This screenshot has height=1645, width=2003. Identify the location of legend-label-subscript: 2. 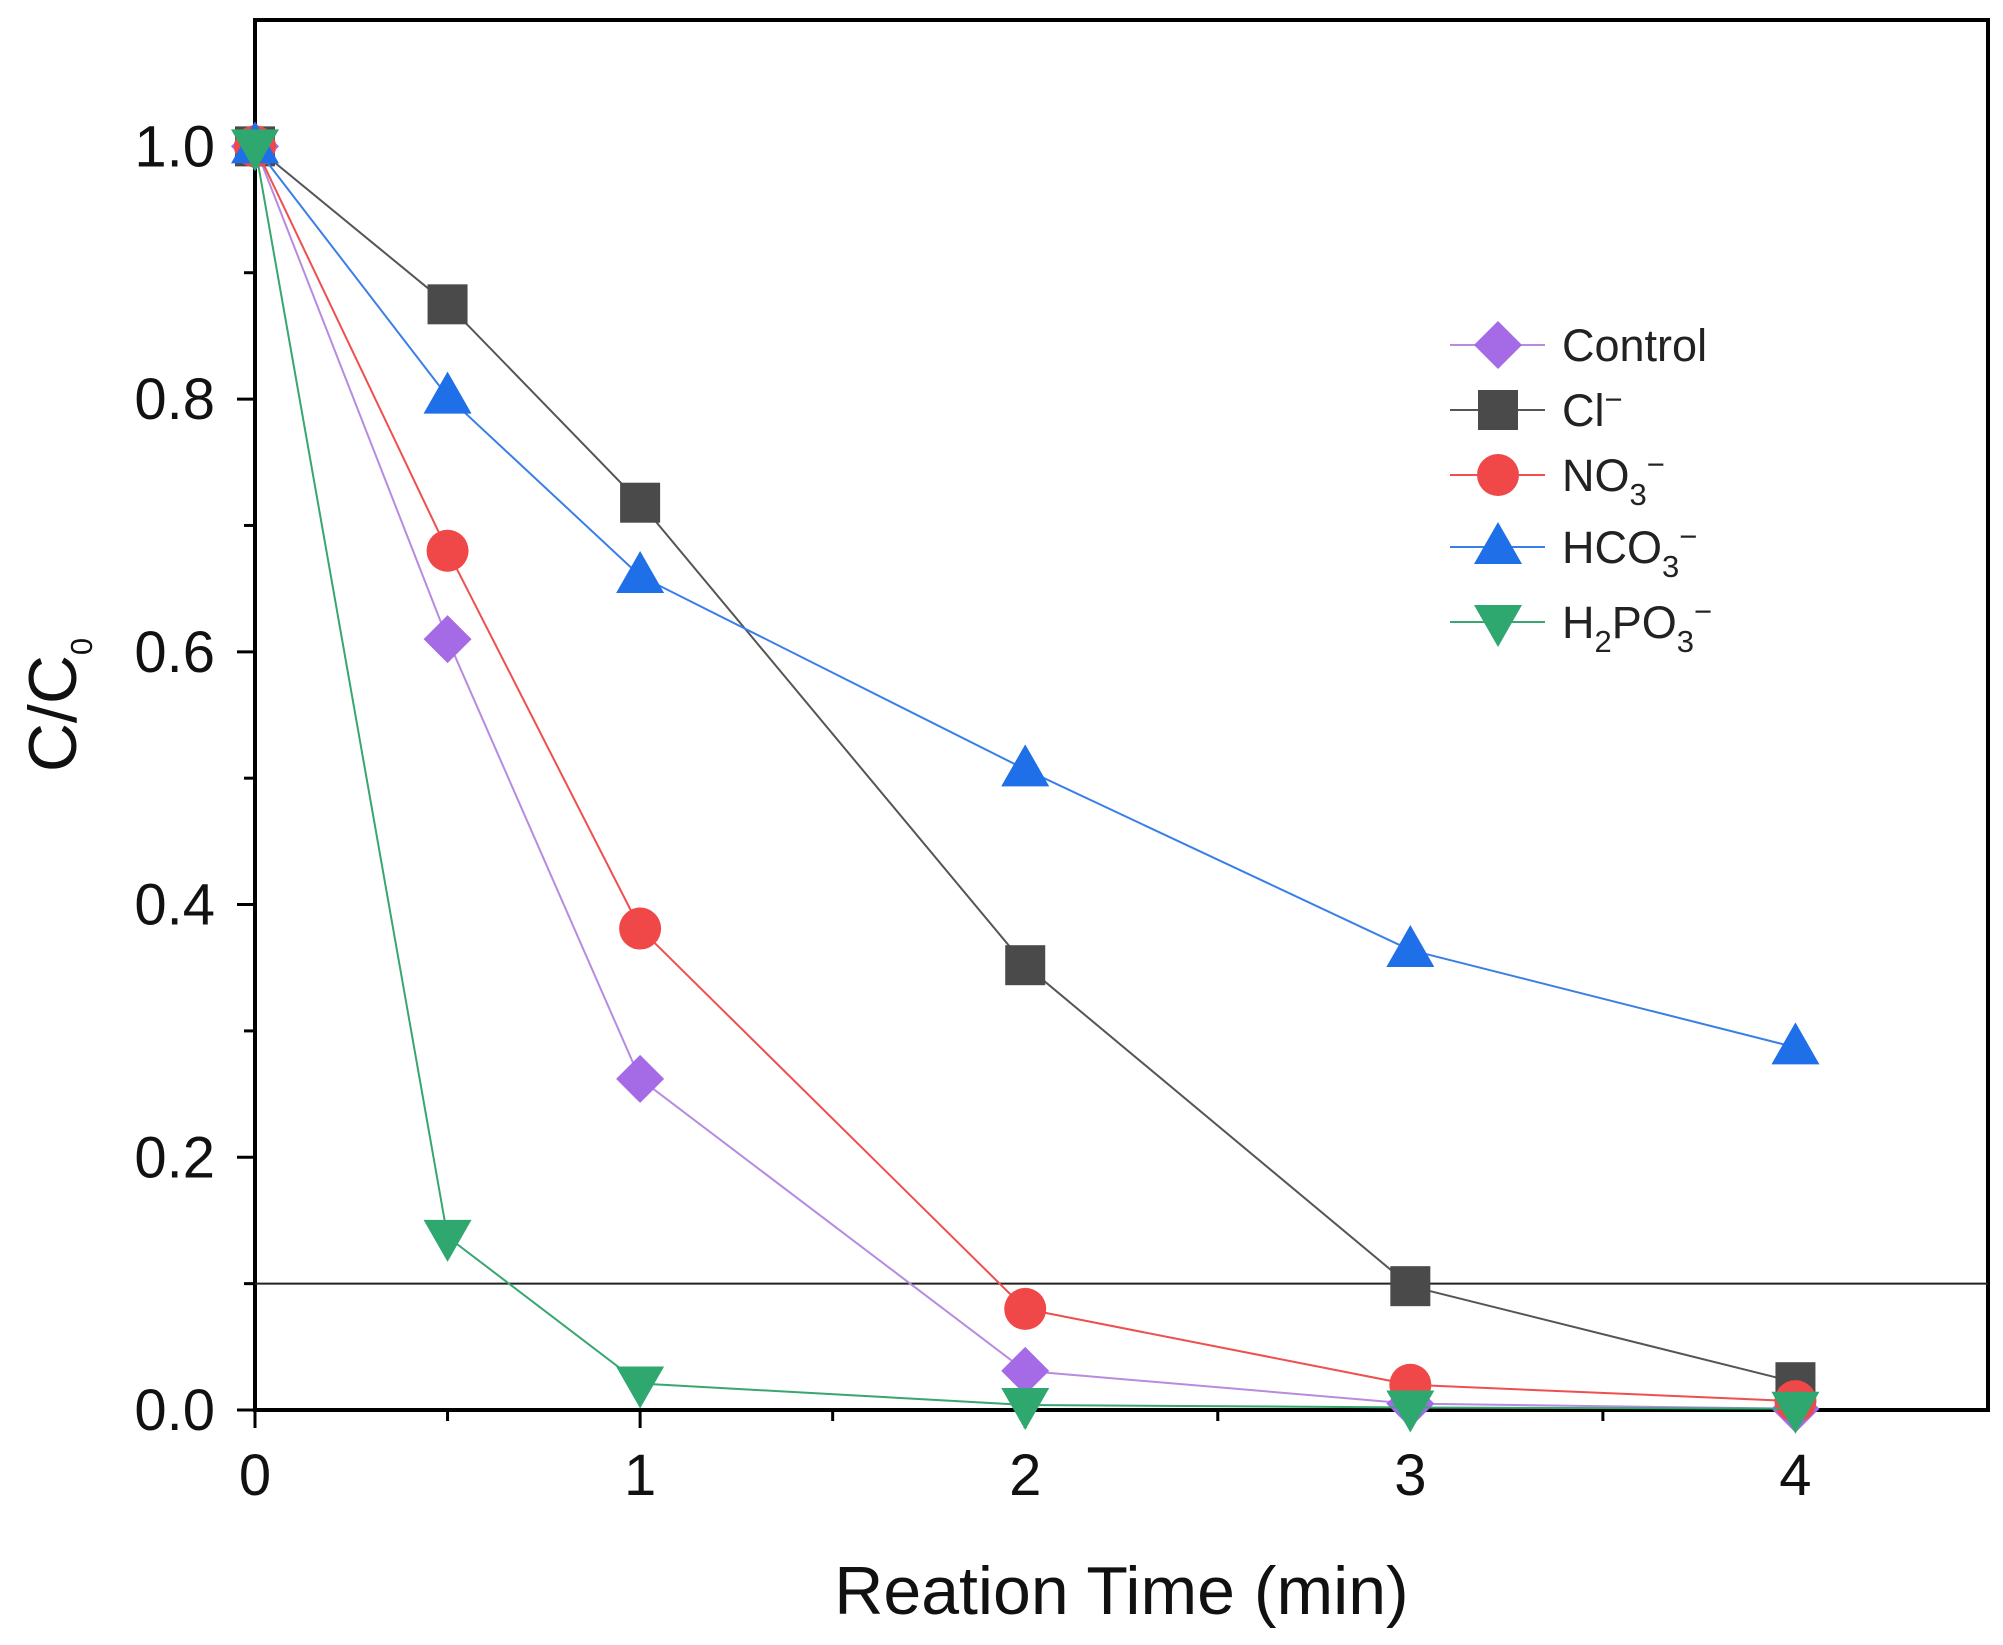
(1603, 641).